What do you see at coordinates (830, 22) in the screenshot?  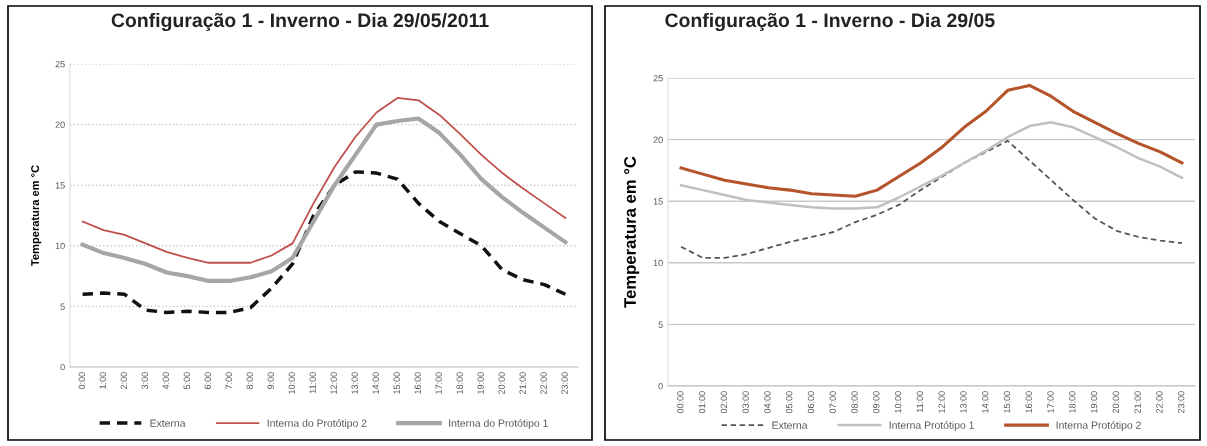 I see `chart-title: Configuração 1 - Inverno - Dia 29/05` at bounding box center [830, 22].